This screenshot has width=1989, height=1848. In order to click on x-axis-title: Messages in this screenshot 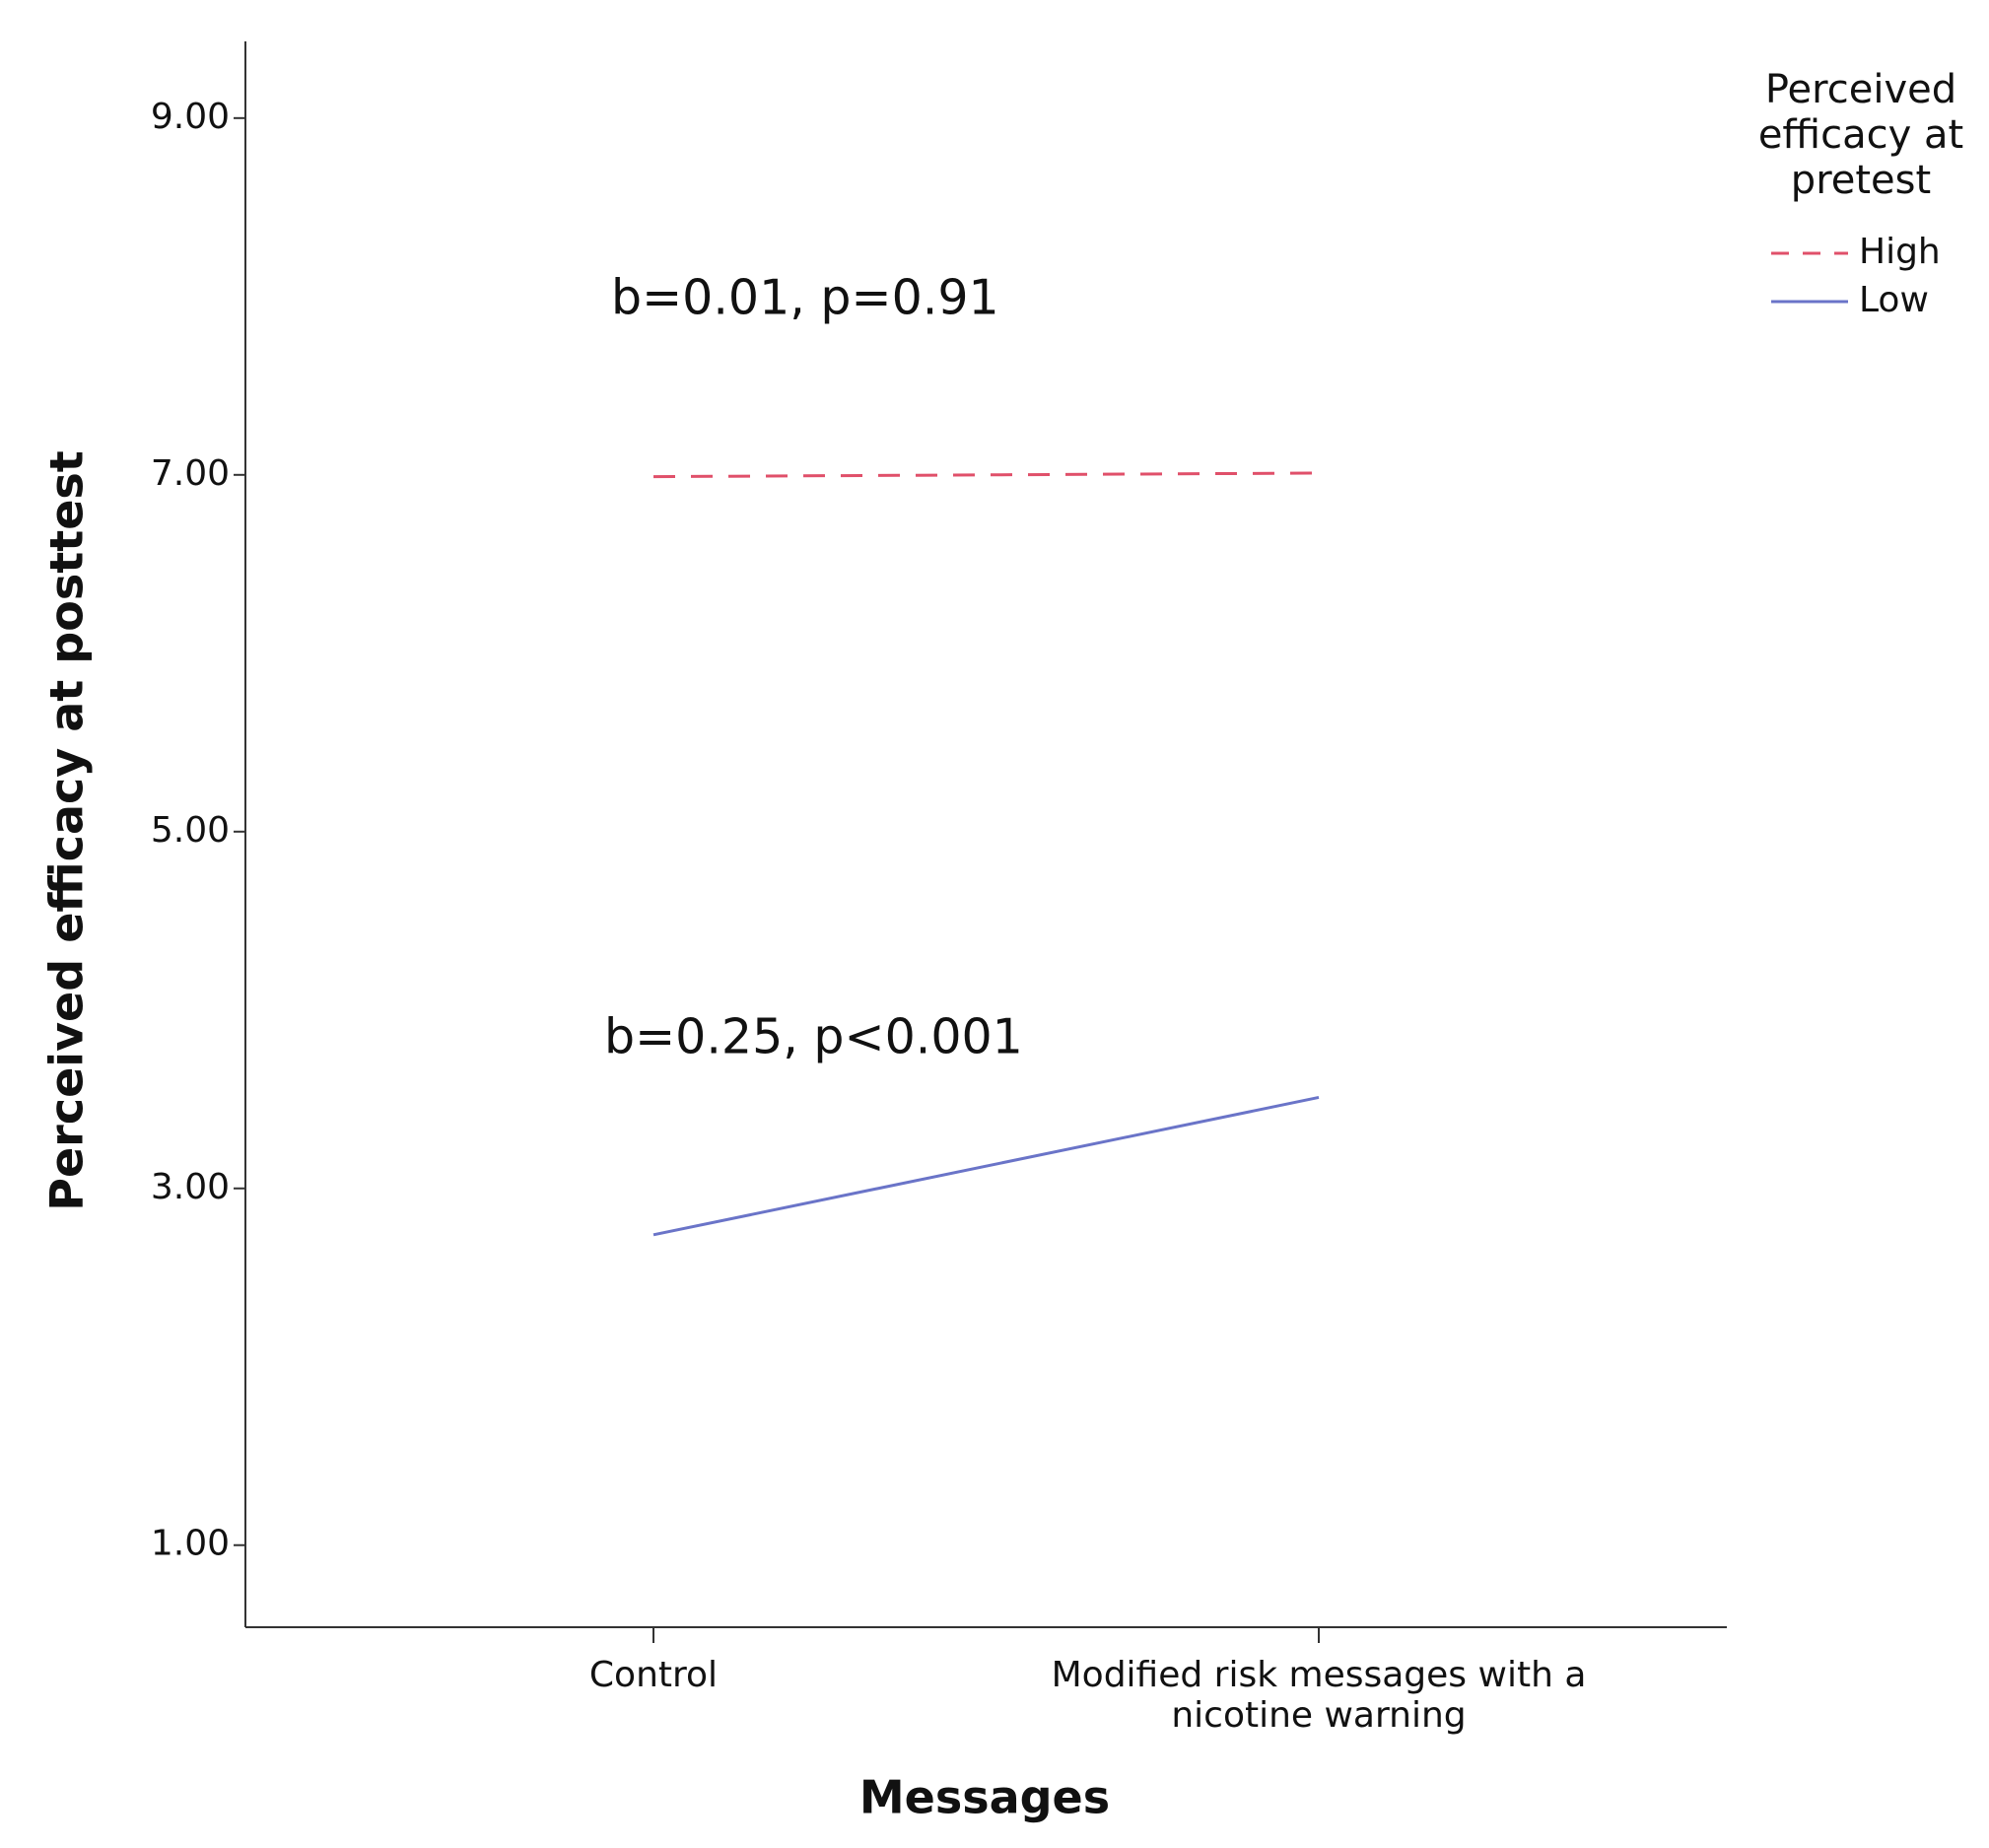, I will do `click(984, 1797)`.